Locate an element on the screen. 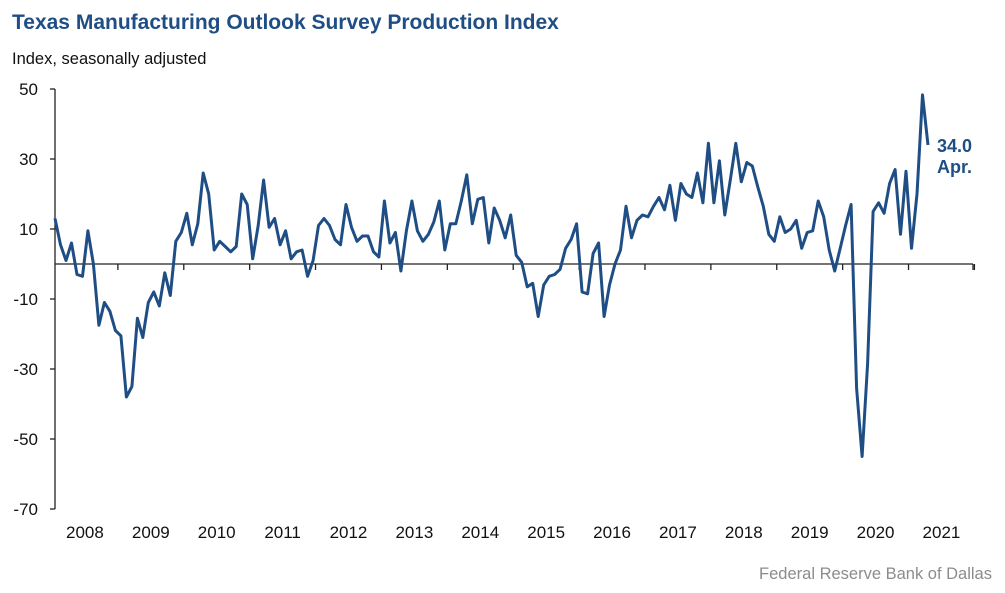 Image resolution: width=1005 pixels, height=593 pixels. x-tick-label: 2015 is located at coordinates (546, 532).